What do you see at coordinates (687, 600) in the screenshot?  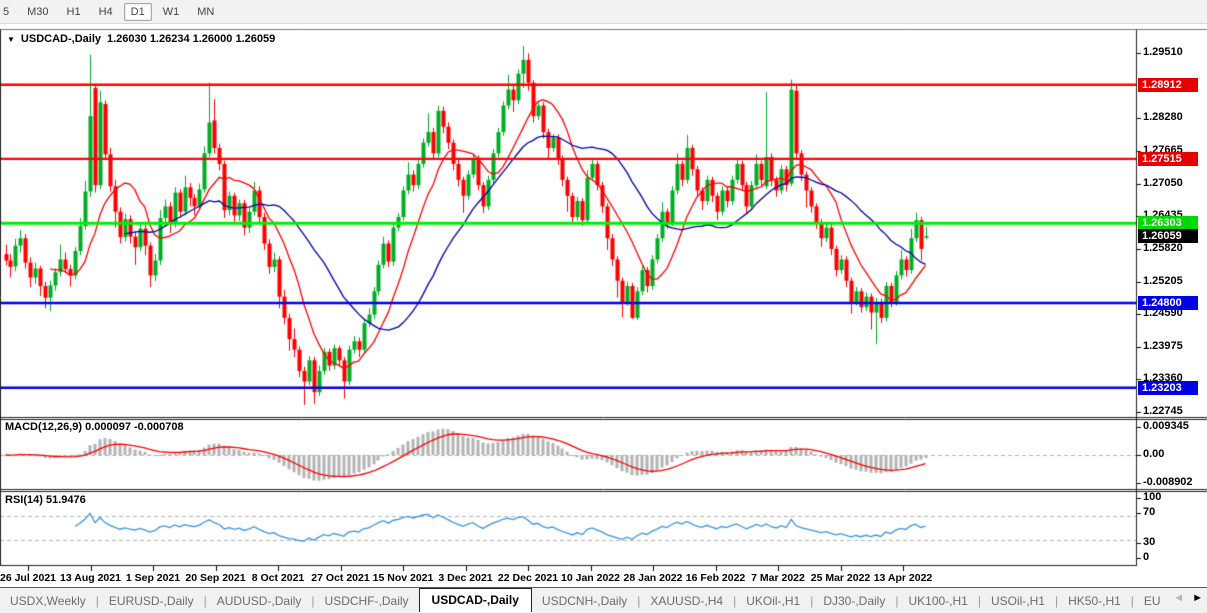 I see `symbol-tab-xauusd-h4: XAUUSD-,H4` at bounding box center [687, 600].